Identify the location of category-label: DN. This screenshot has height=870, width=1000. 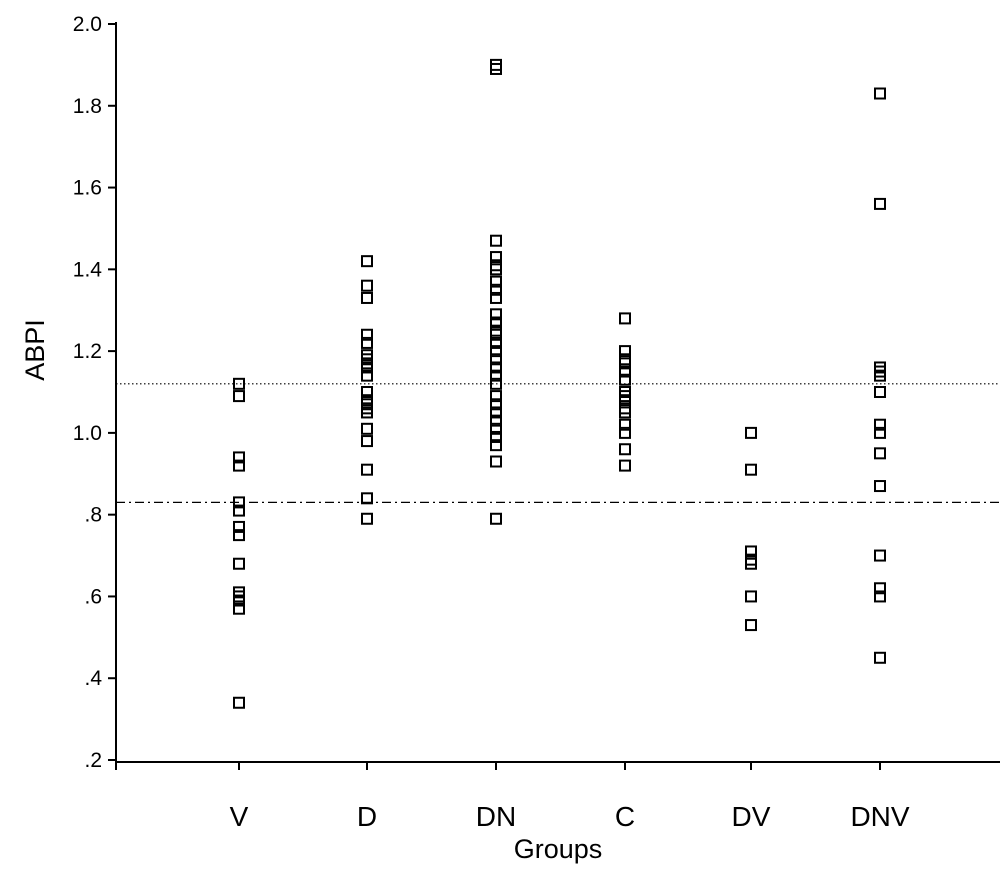
(496, 816).